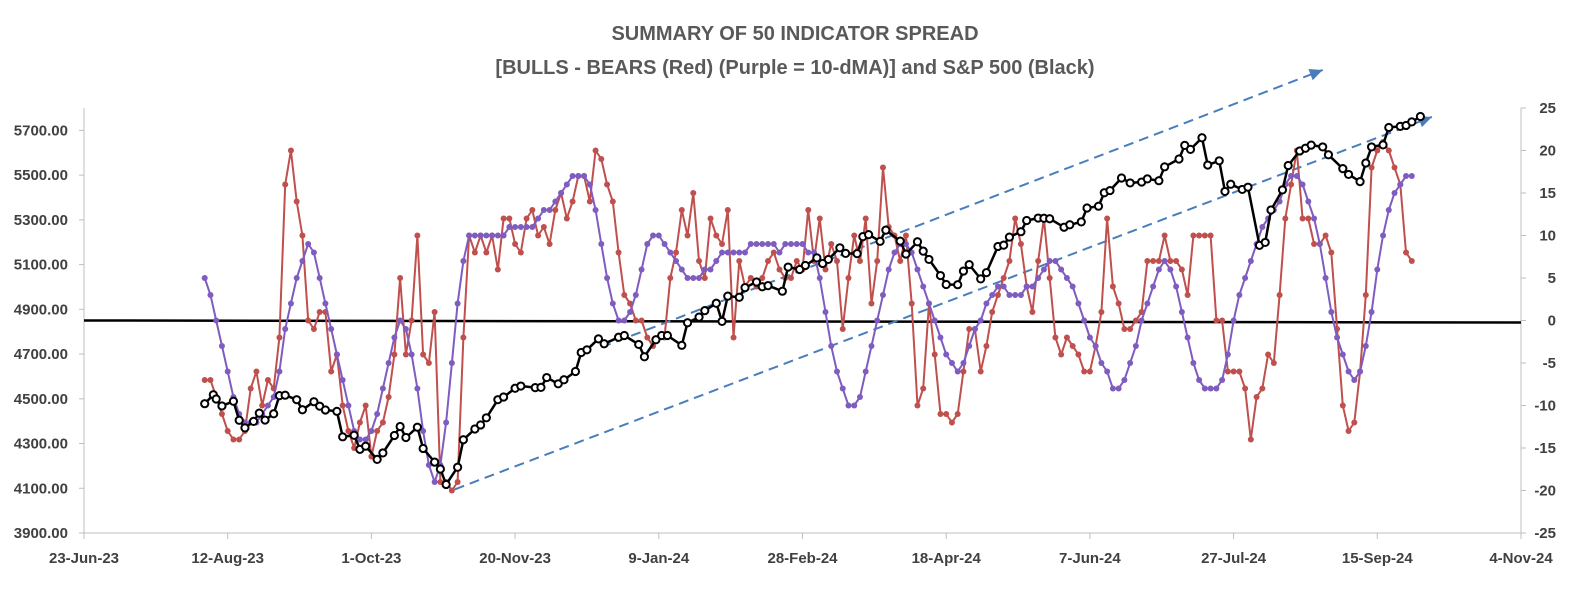 The width and height of the screenshot is (1591, 594). What do you see at coordinates (41, 130) in the screenshot?
I see `y-left-tick-label: 5700.00` at bounding box center [41, 130].